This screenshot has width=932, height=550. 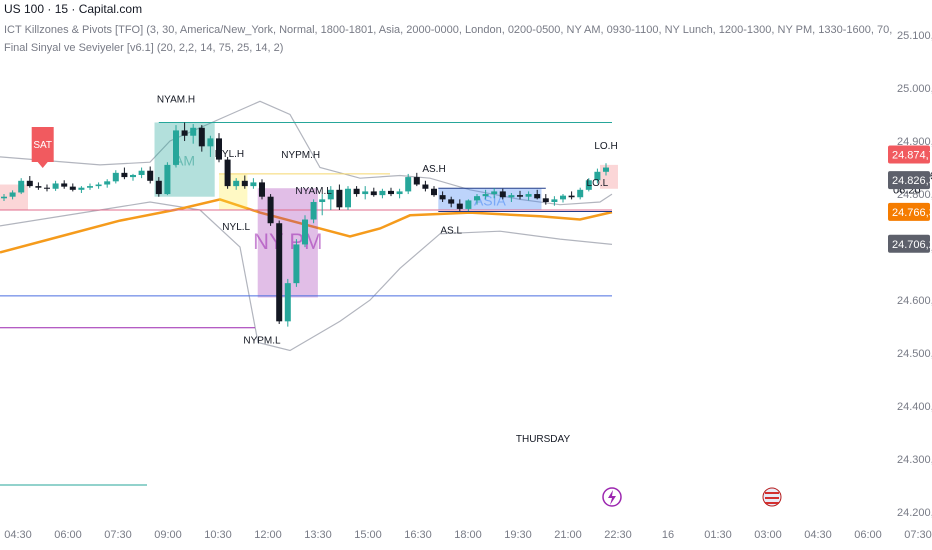 I want to click on time-tick-label: 22:30, so click(x=618, y=535).